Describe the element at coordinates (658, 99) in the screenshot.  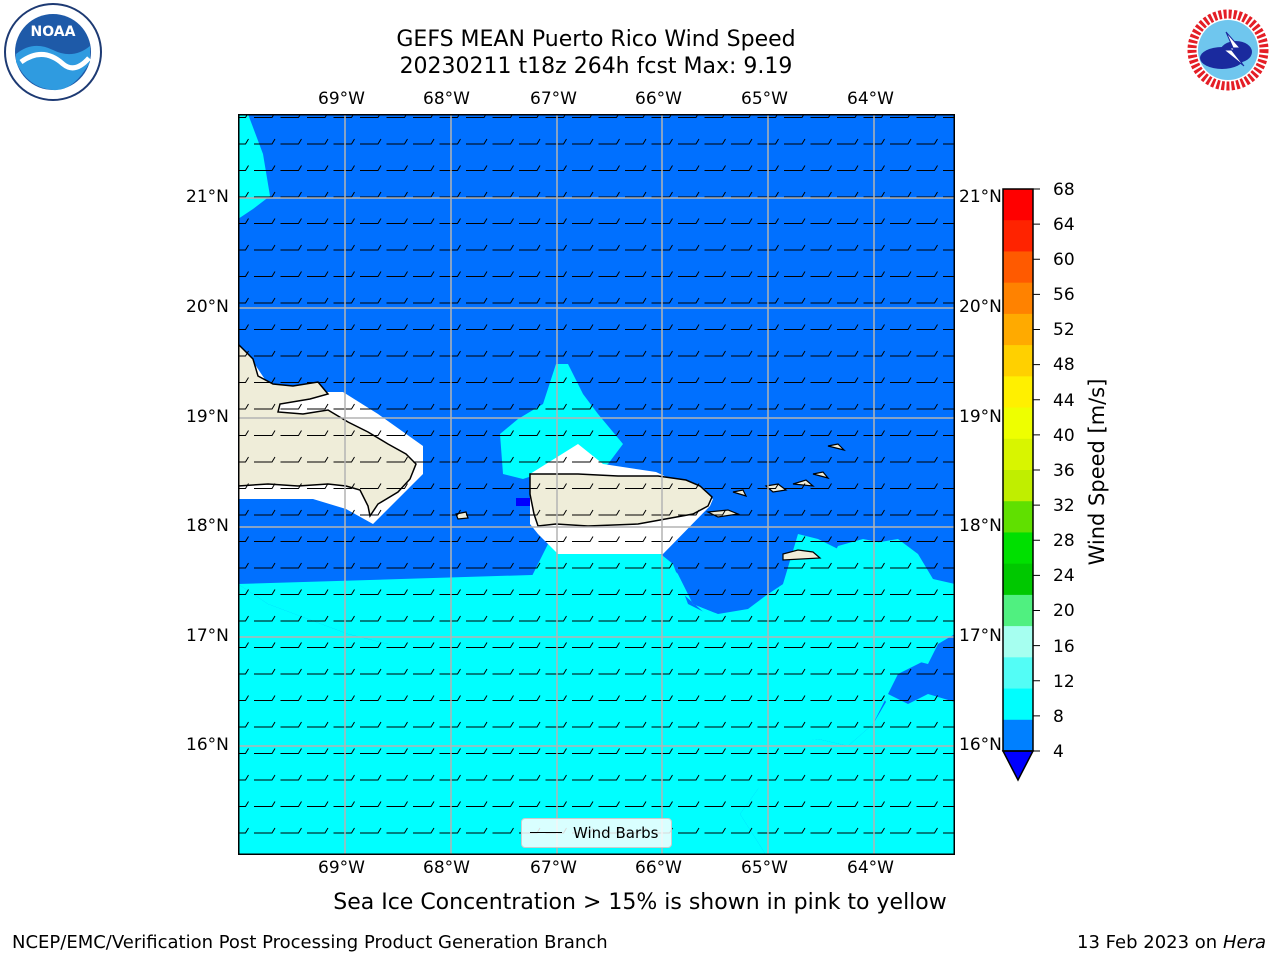
I see `lon-tick-top-66: 66°W` at that location.